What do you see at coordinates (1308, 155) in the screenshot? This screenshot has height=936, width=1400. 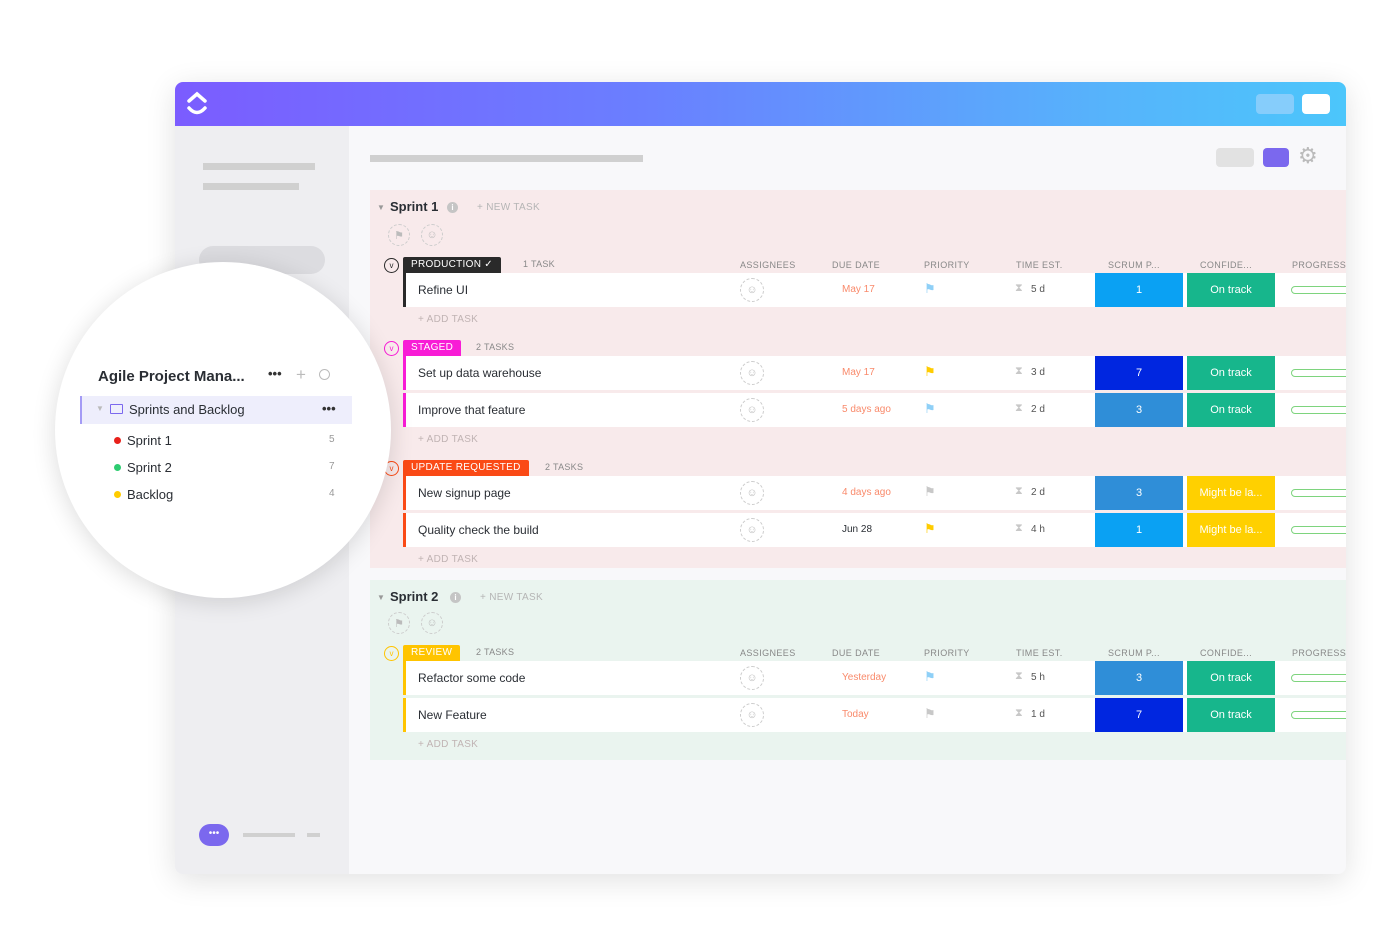 I see `gear-icon: ⚙` at bounding box center [1308, 155].